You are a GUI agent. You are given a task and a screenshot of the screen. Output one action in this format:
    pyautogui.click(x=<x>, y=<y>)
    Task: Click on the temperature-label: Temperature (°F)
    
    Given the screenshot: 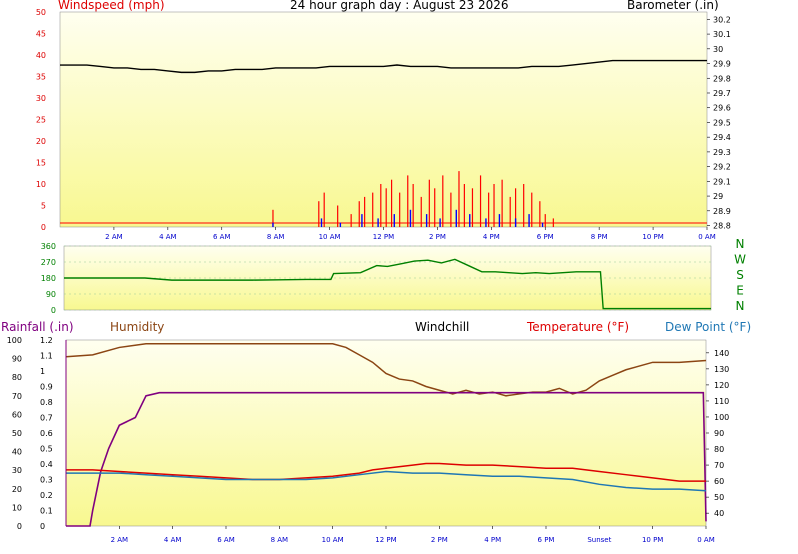 What is the action you would take?
    pyautogui.click(x=577, y=327)
    